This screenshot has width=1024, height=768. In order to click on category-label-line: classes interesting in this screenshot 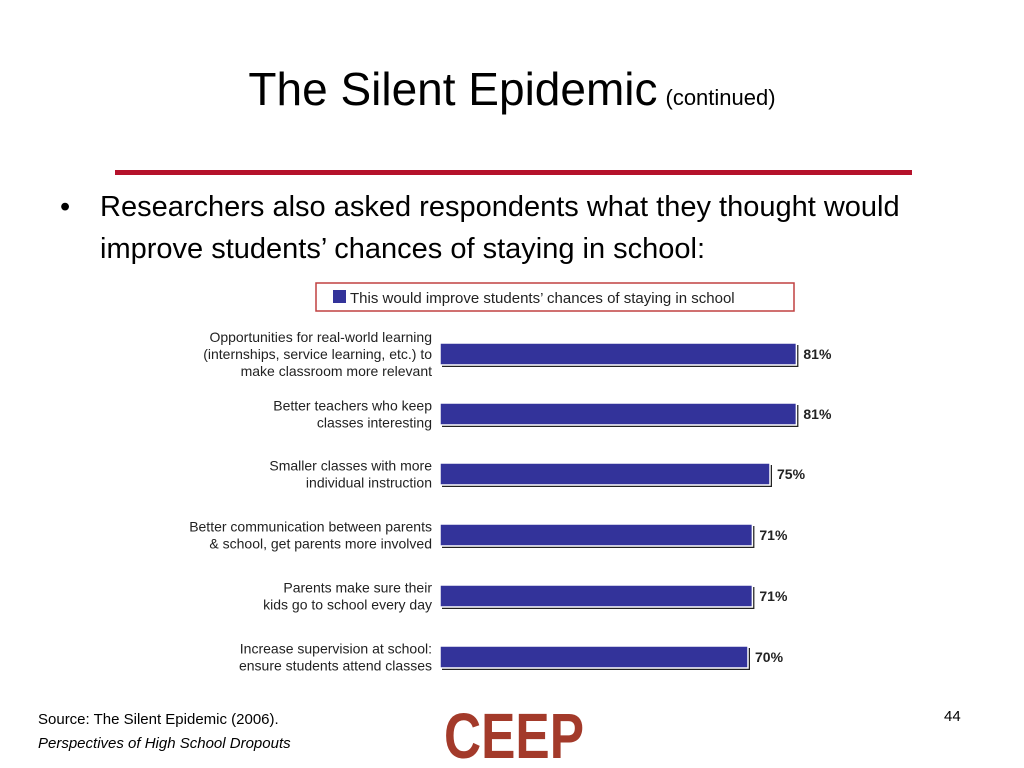, I will do `click(374, 423)`.